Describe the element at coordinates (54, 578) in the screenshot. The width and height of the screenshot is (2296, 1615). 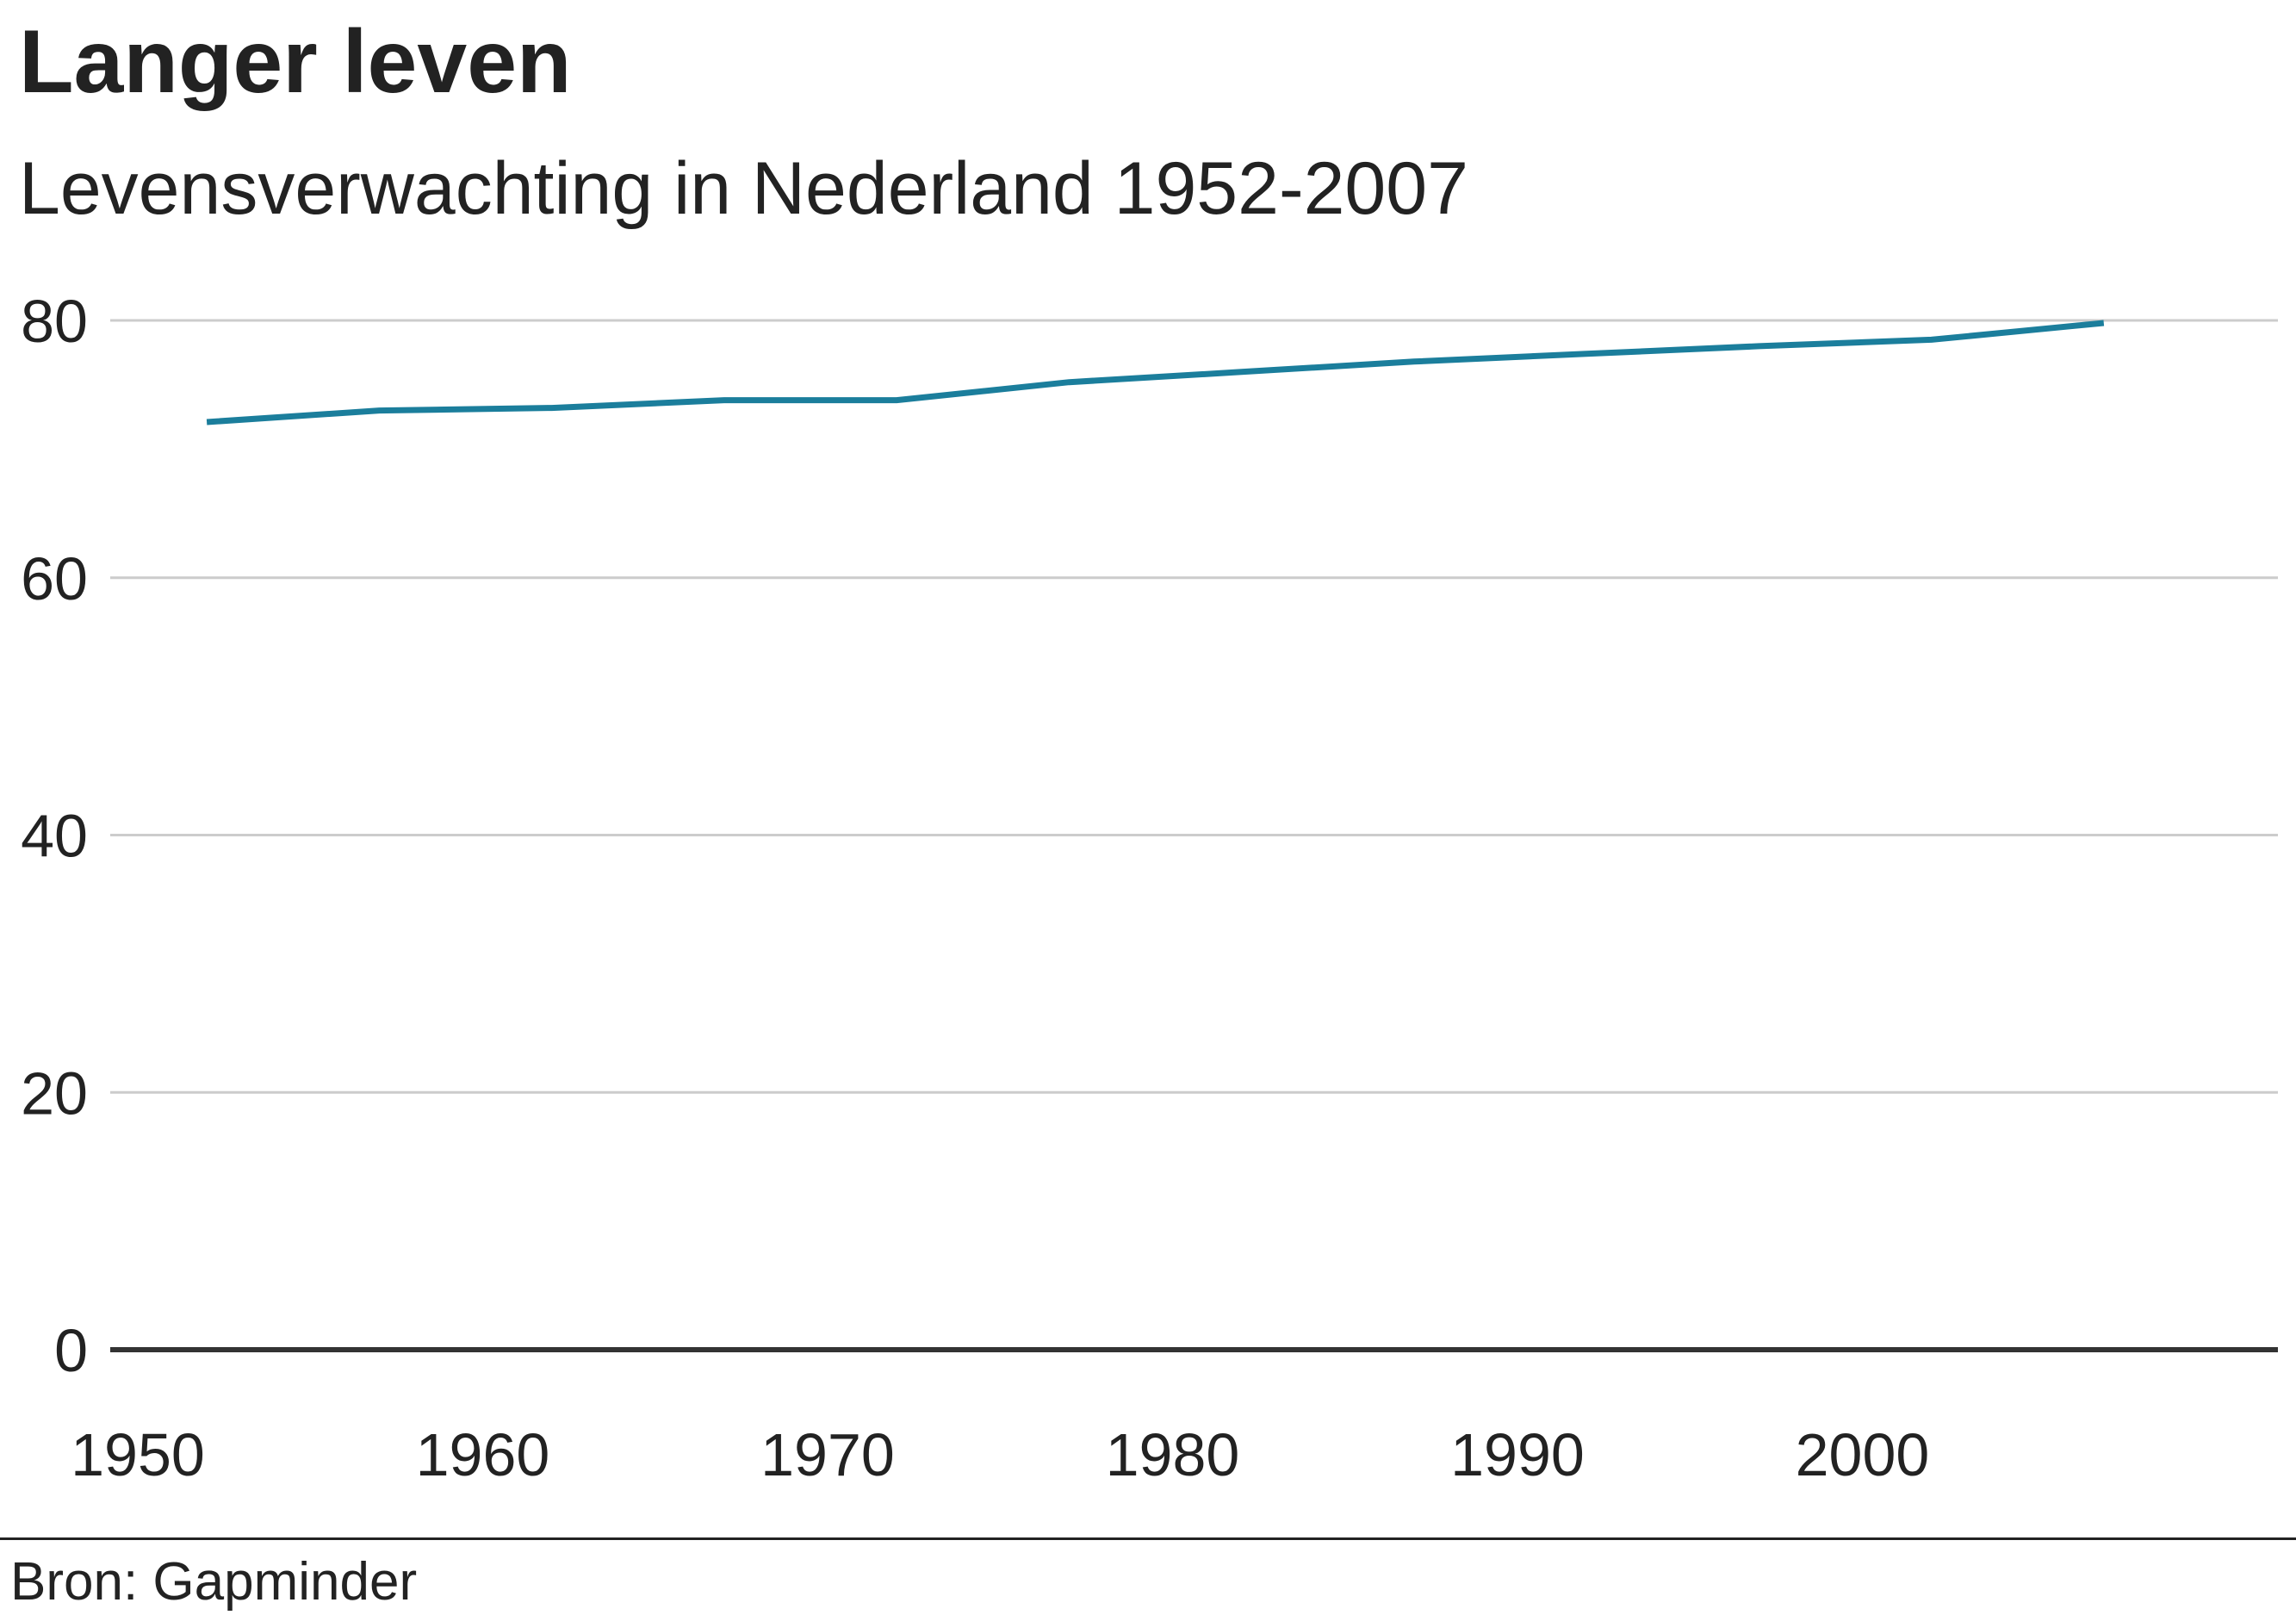
I see `y-tick-label: 60` at that location.